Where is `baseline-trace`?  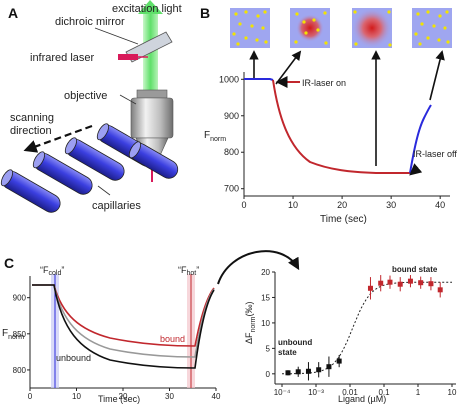
baseline-trace is located at coordinates (259, 79).